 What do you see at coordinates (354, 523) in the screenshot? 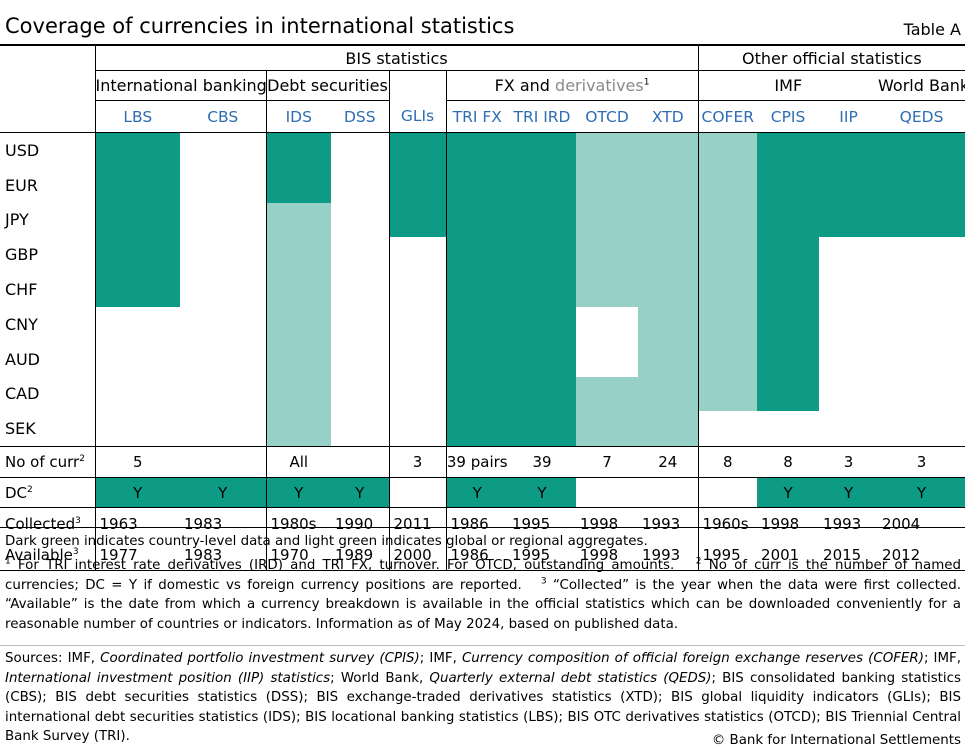
I see `value-cell: 1990` at bounding box center [354, 523].